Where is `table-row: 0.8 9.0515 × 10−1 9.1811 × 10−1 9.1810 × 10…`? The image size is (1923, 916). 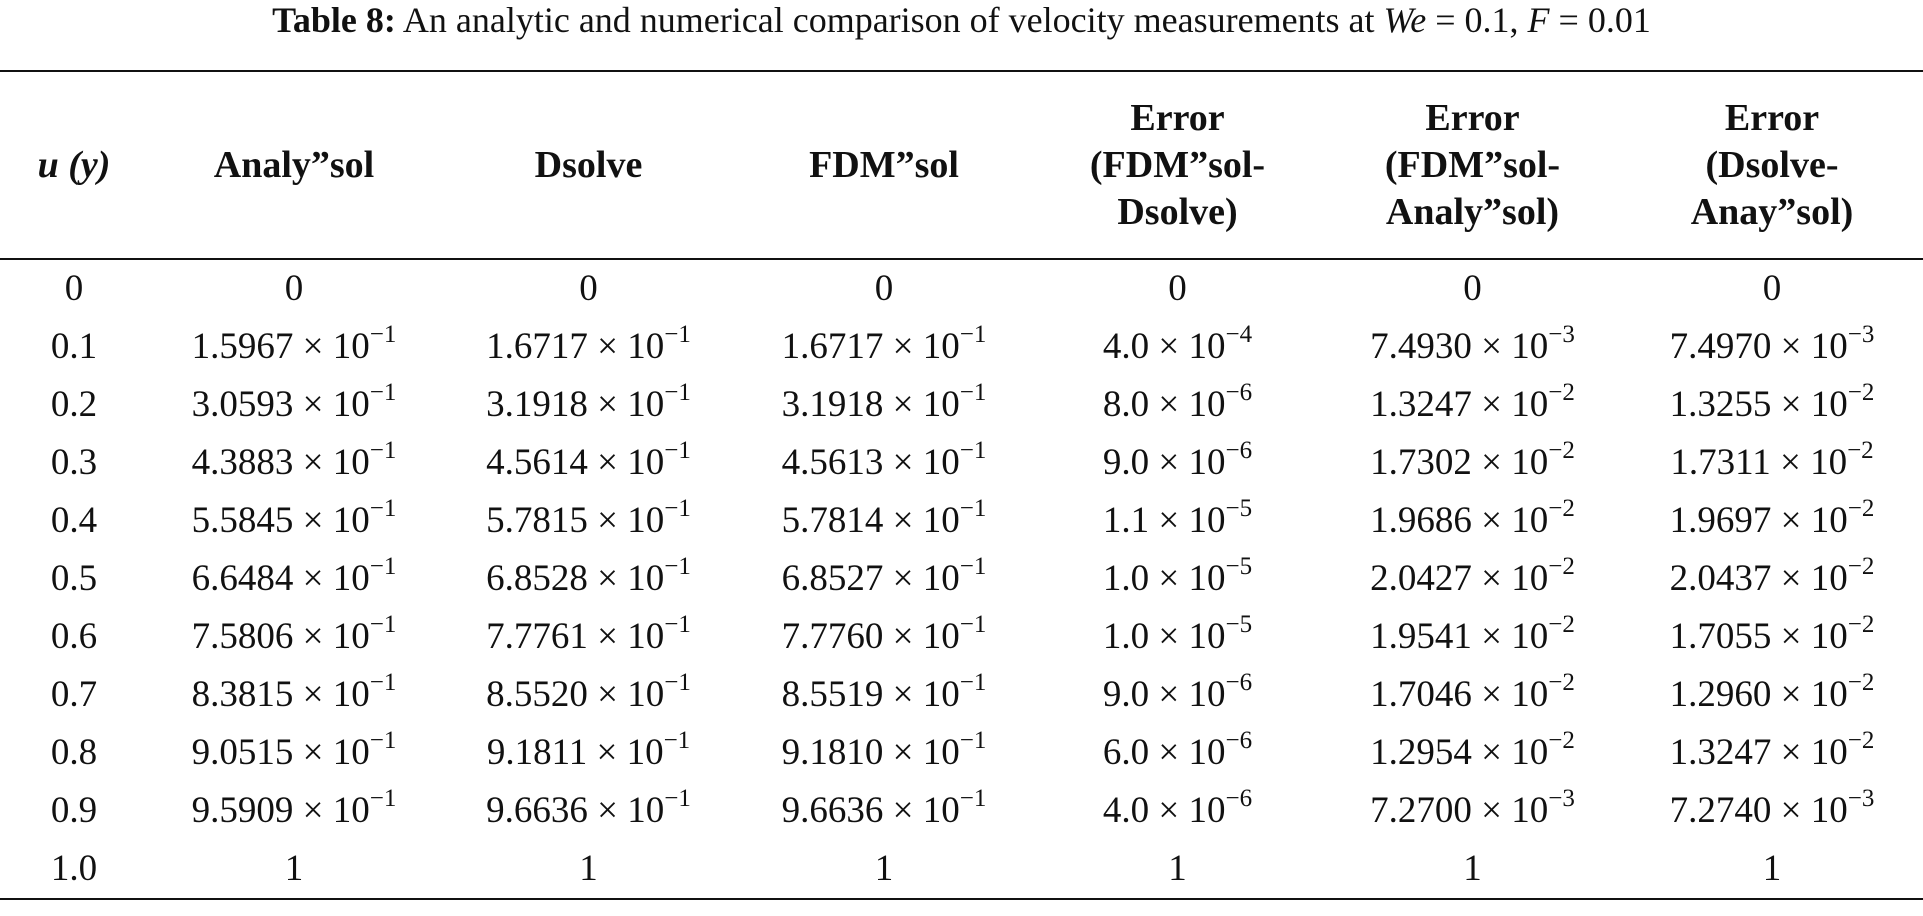
table-row: 0.8 9.0515 × 10−1 9.1811 × 10−1 9.1810 × 10… is located at coordinates (961, 753).